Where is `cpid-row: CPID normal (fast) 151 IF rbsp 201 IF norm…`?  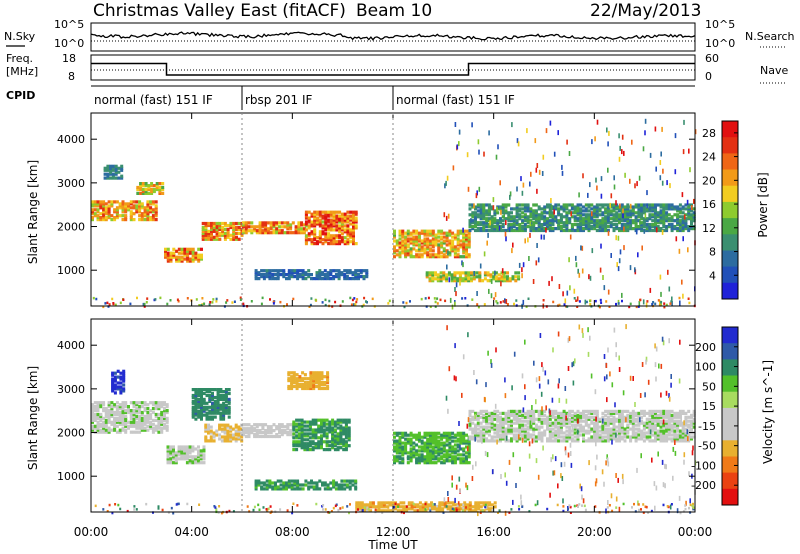
cpid-row: CPID normal (fast) 151 IF rbsp 201 IF norm… is located at coordinates (350, 97).